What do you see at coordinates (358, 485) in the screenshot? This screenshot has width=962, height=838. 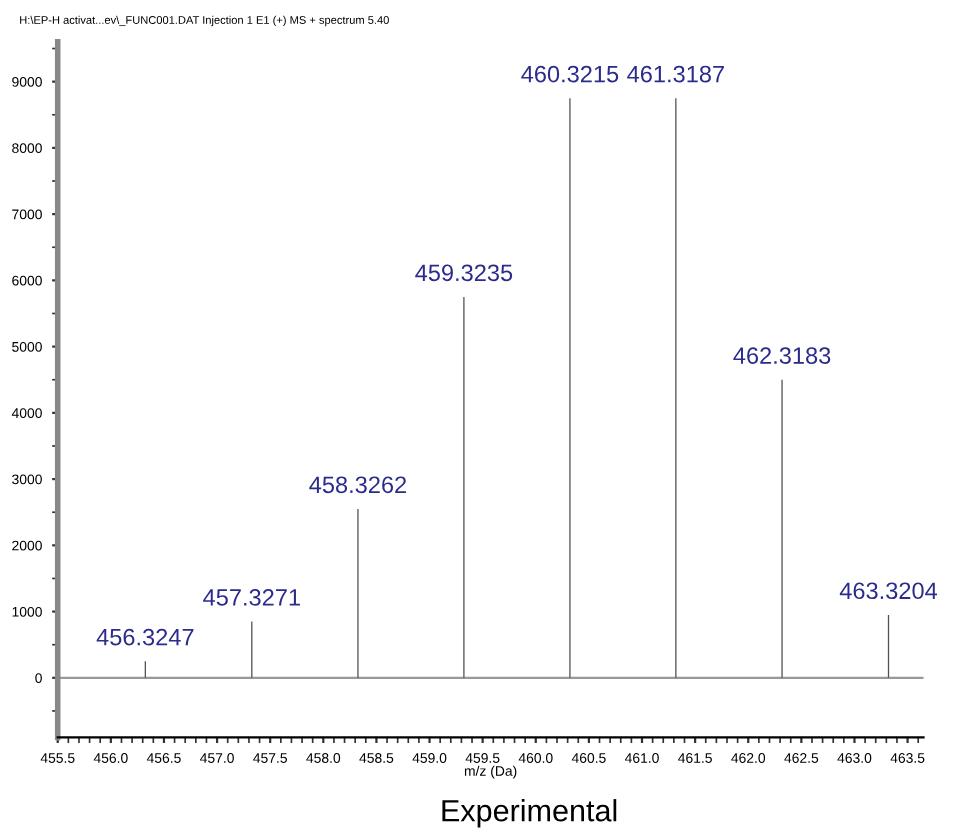 I see `annotation: 458.3262` at bounding box center [358, 485].